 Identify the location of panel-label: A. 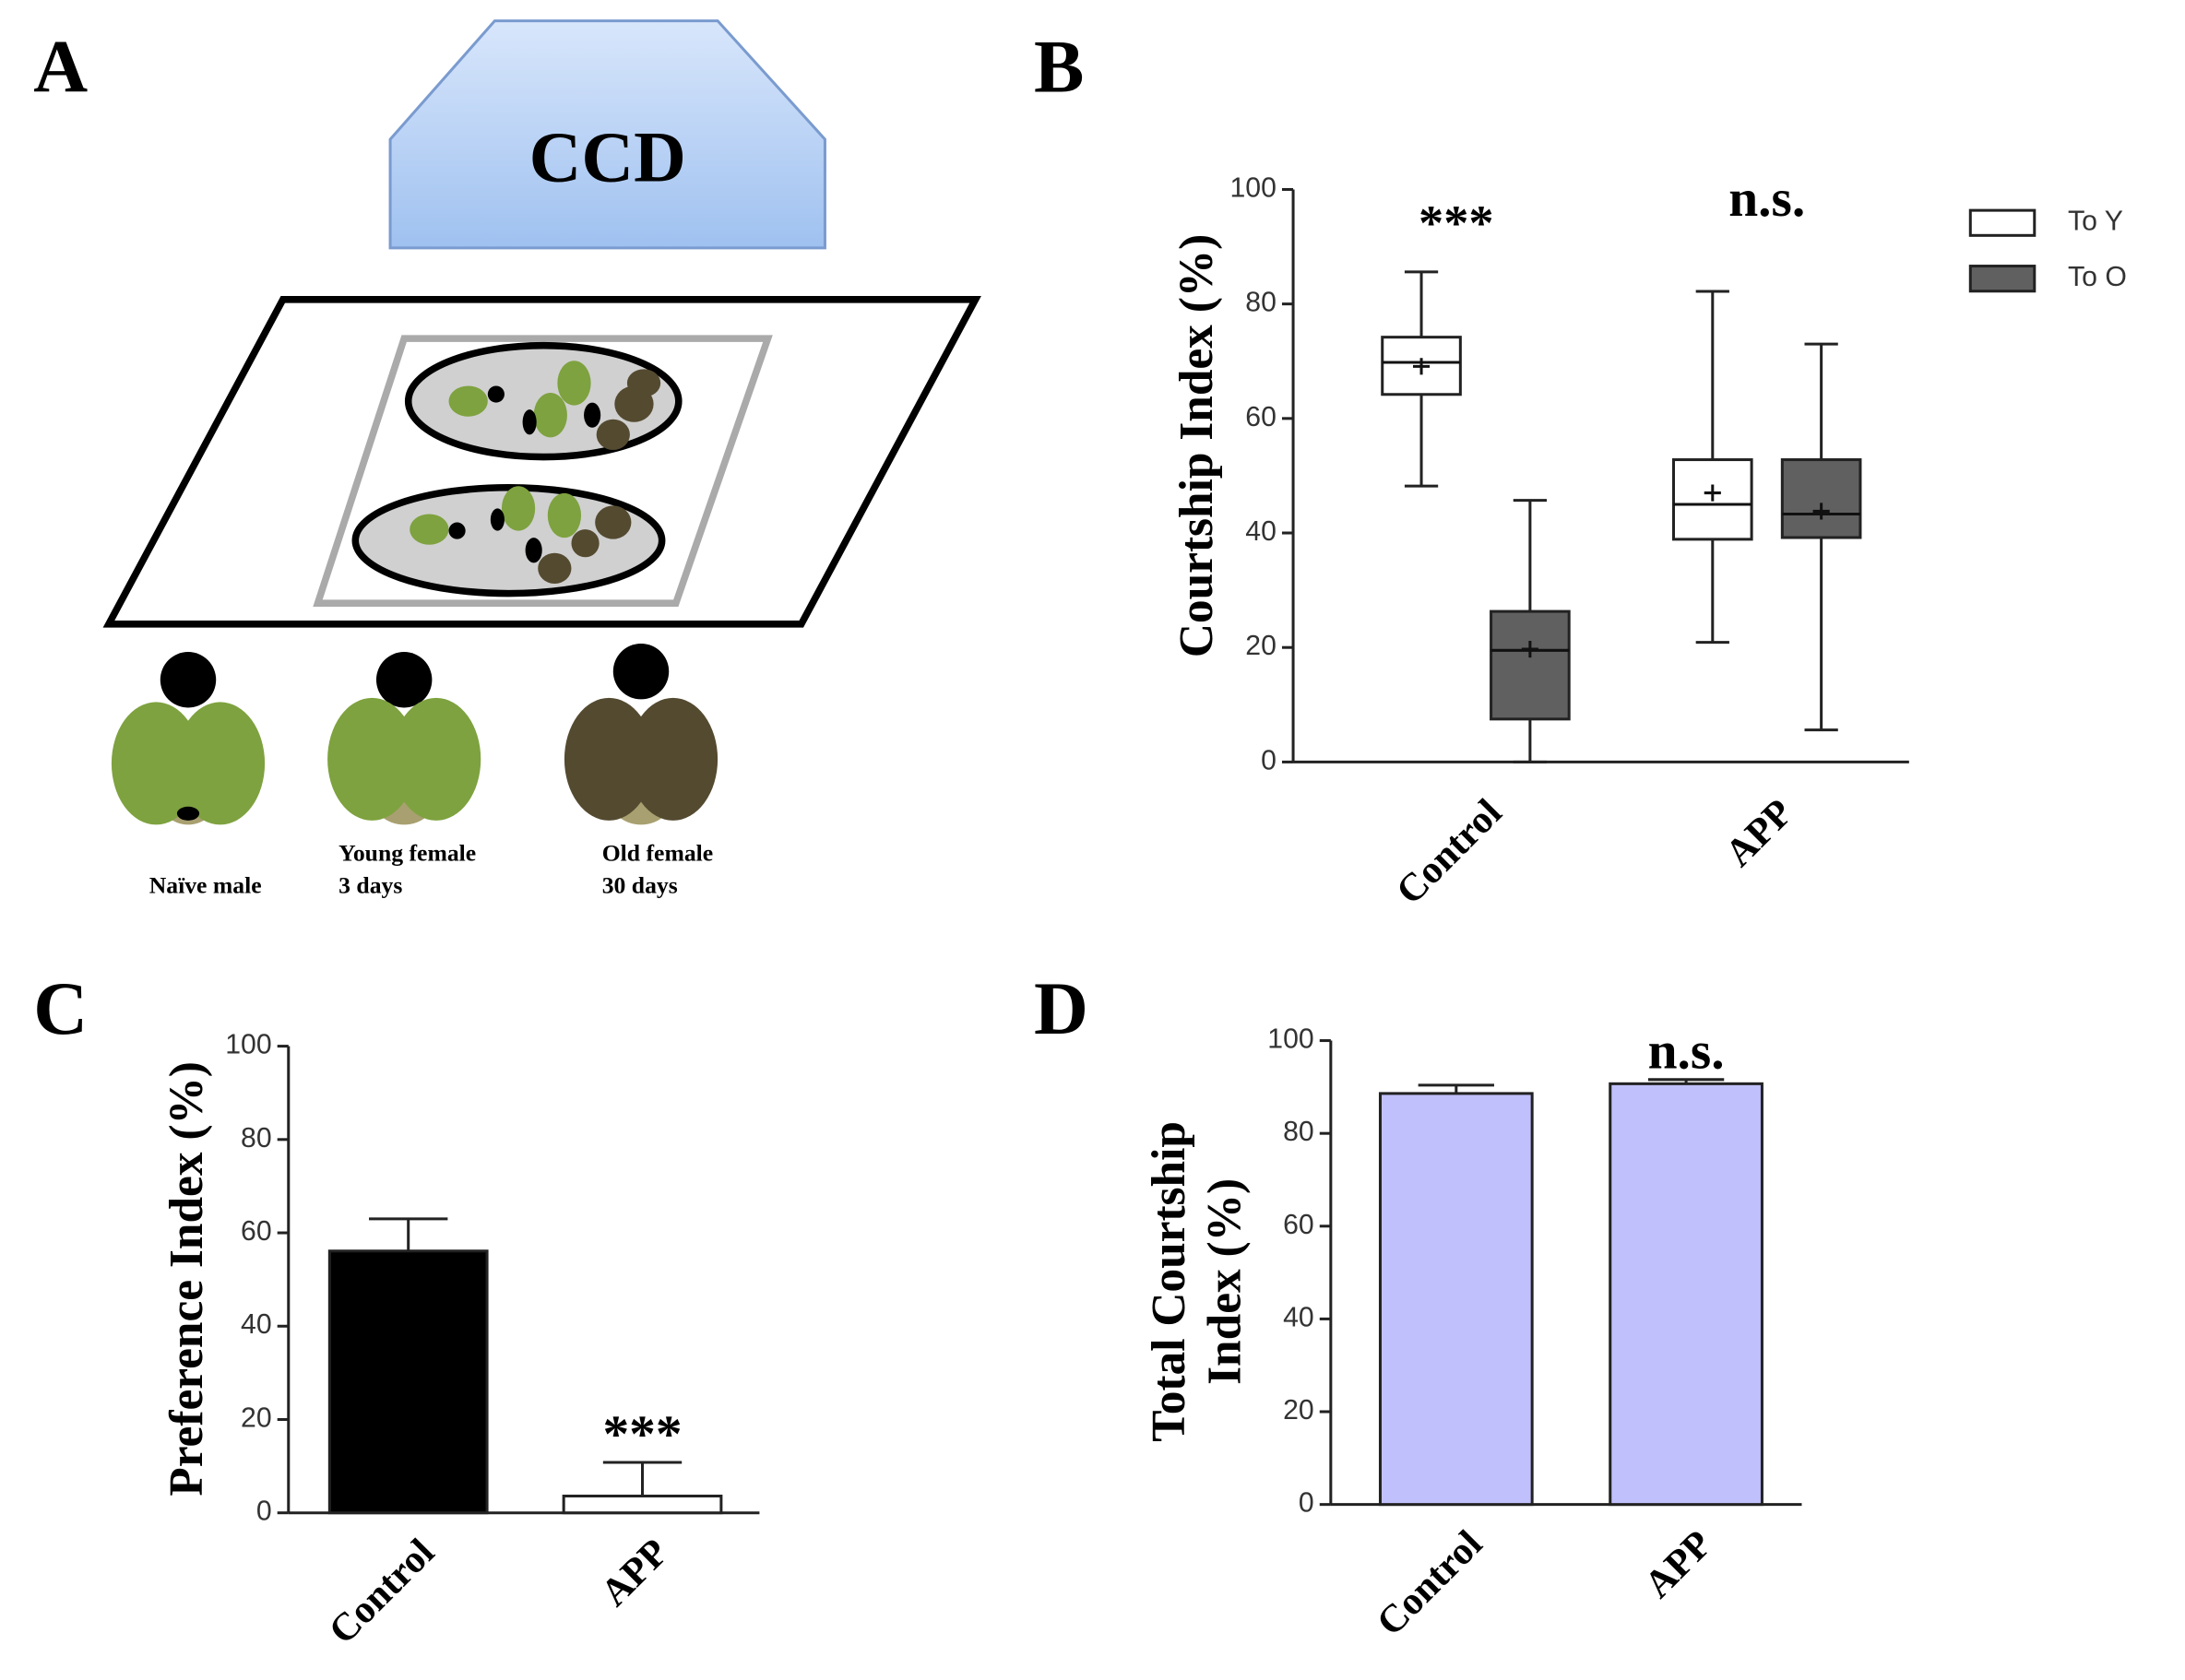
(60, 67).